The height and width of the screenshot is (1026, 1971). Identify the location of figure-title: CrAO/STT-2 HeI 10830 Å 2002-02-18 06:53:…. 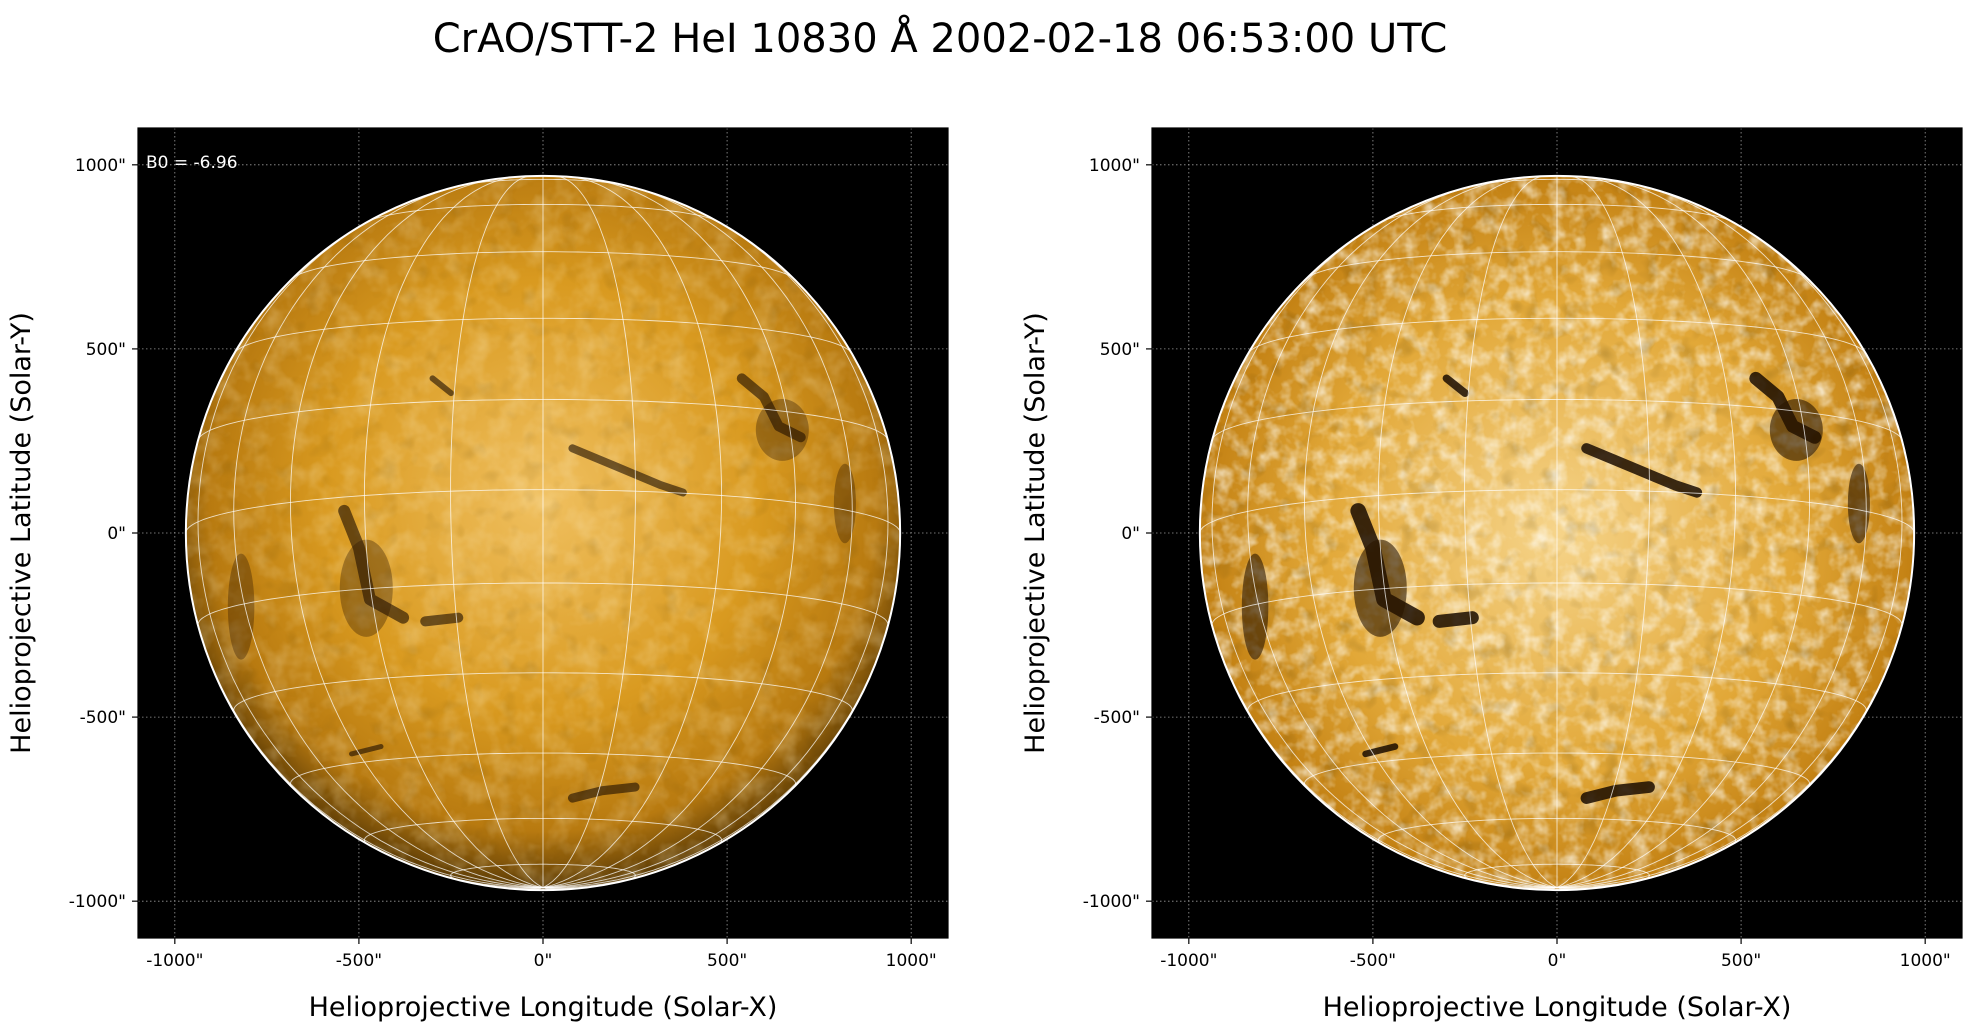
(940, 38).